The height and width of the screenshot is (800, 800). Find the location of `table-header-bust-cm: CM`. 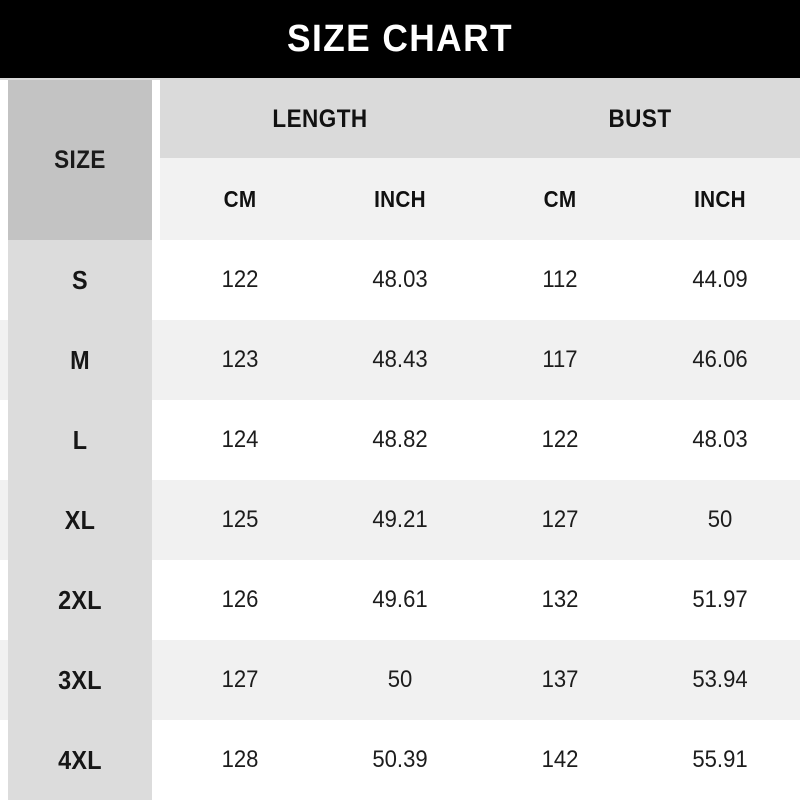

table-header-bust-cm: CM is located at coordinates (560, 198).